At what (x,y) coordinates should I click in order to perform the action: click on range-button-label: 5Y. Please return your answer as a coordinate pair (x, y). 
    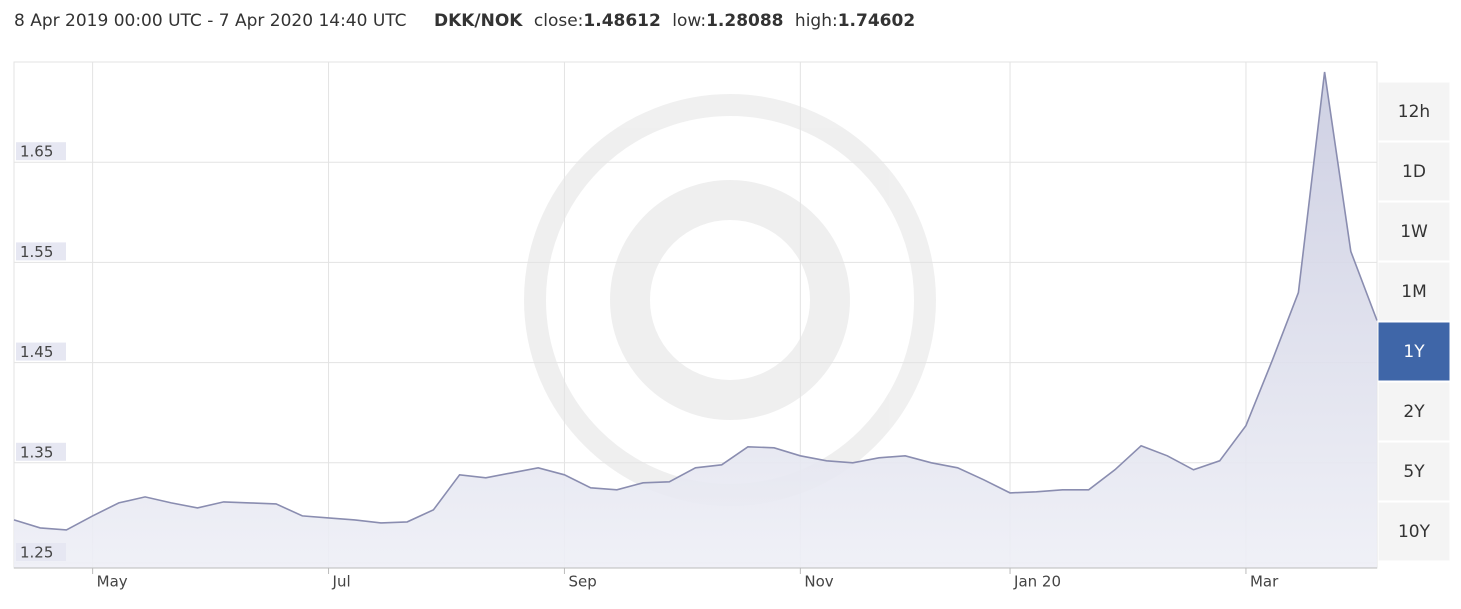
    Looking at the image, I should click on (1414, 472).